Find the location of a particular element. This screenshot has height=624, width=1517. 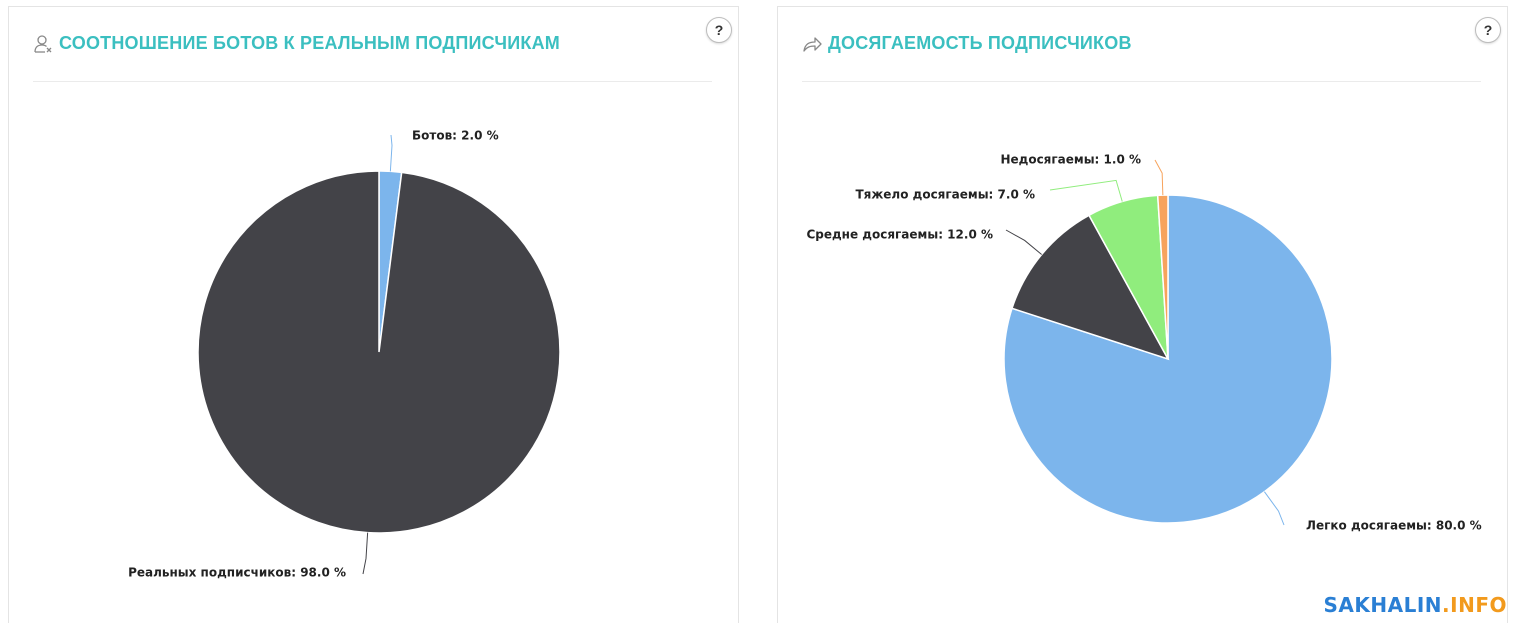

panel-title: СООТНОШЕНИЕ БОТОВ К РЕАЛЬНЫМ ПОДПИСЧИКАМ is located at coordinates (309, 43).